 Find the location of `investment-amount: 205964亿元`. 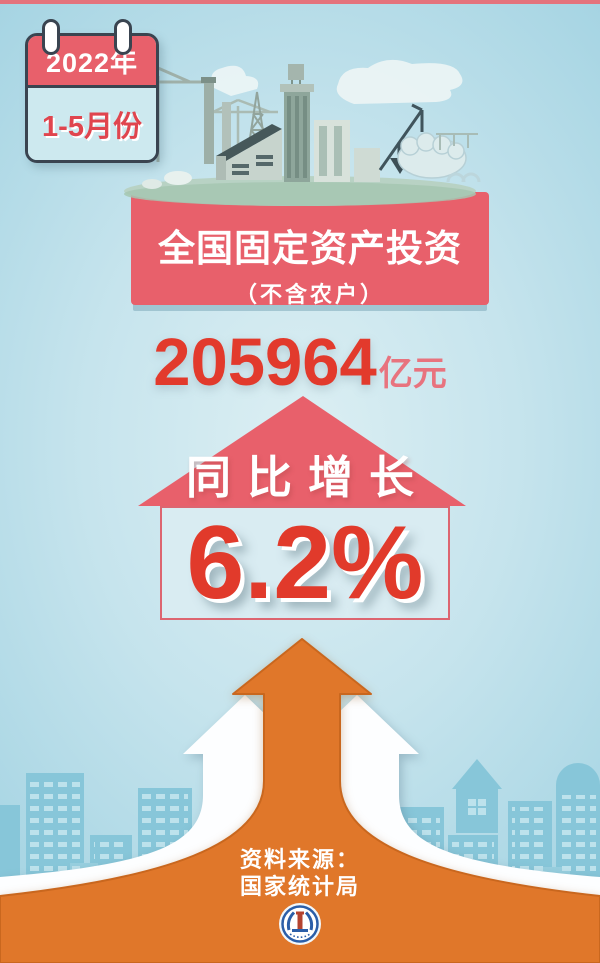

investment-amount: 205964亿元 is located at coordinates (300, 362).